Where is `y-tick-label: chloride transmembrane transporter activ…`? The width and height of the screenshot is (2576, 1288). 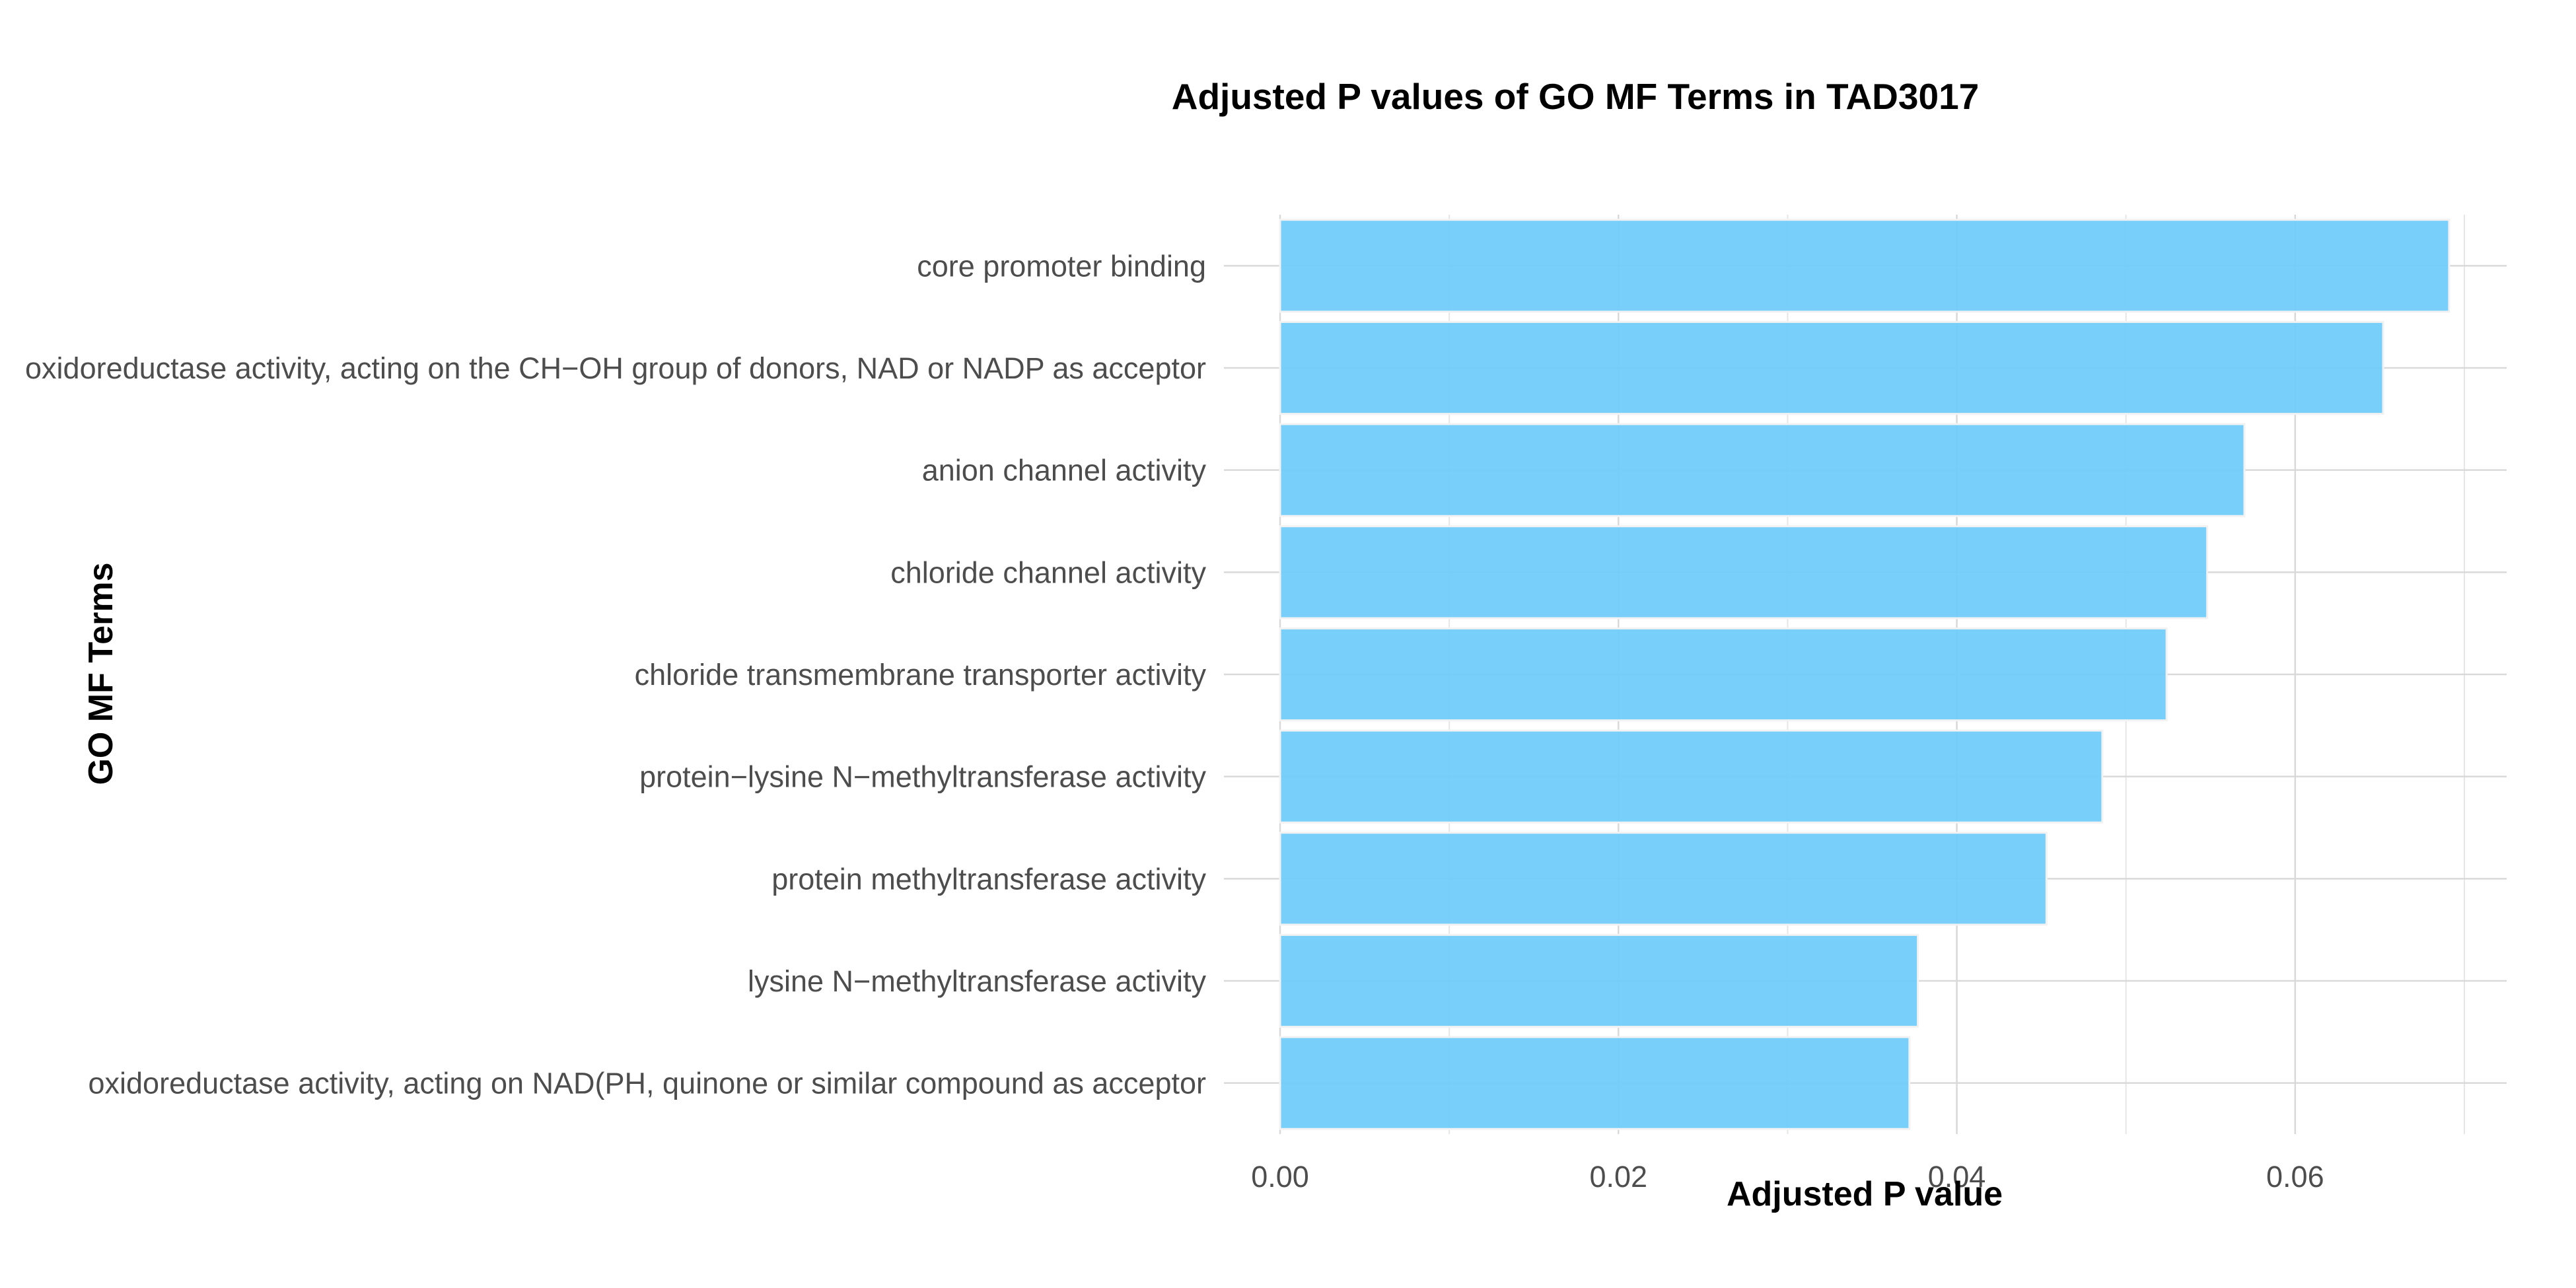
y-tick-label: chloride transmembrane transporter activ… is located at coordinates (921, 675).